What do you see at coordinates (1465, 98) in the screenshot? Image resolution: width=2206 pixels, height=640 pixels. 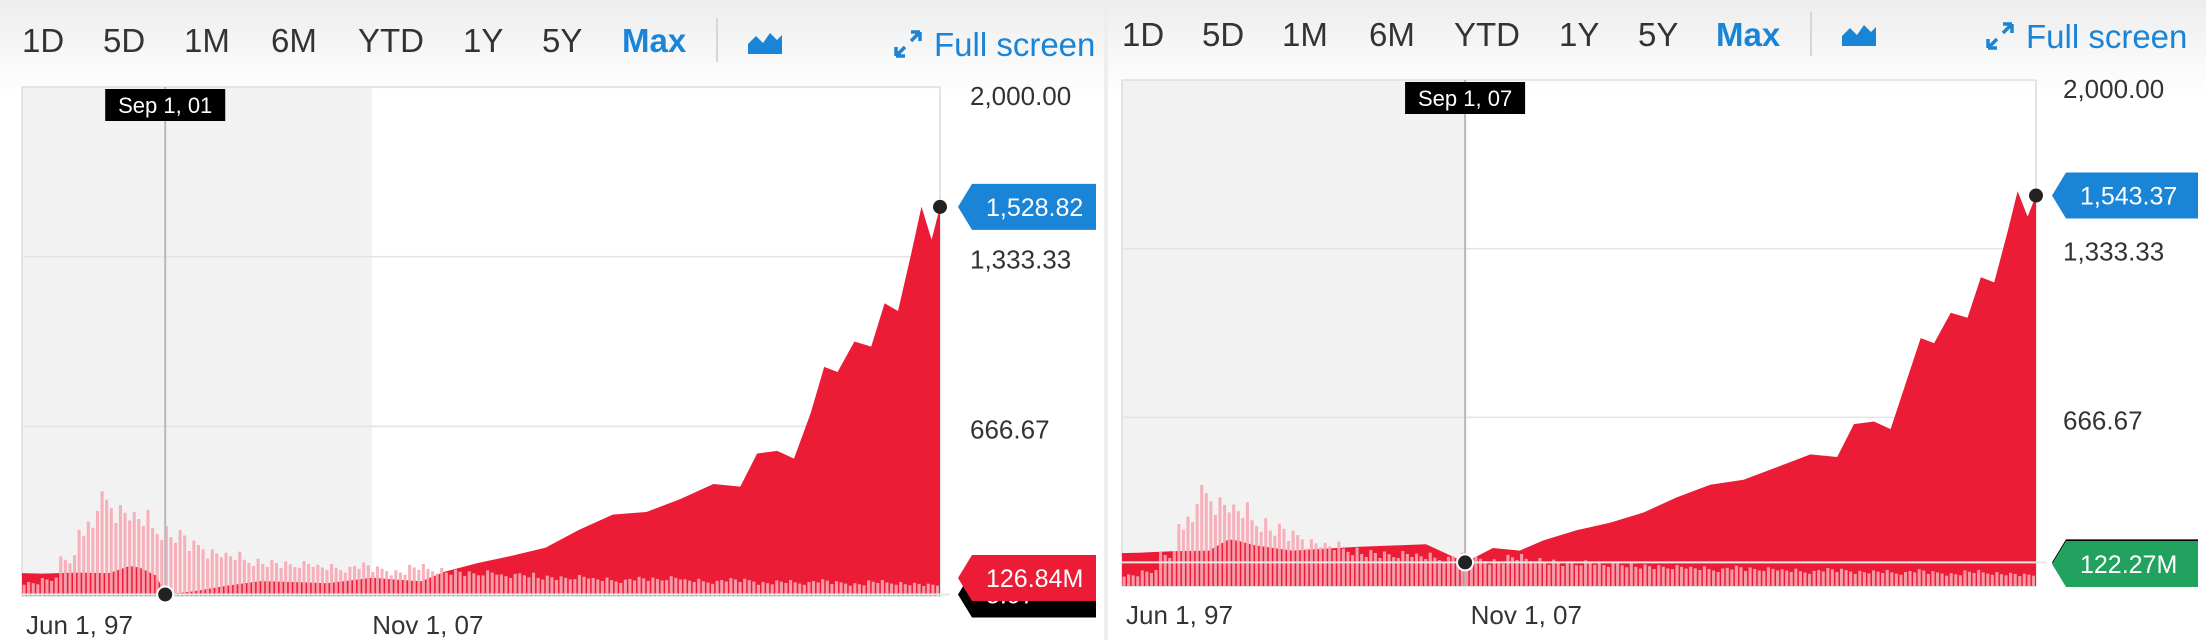 I see `crosshair-date-badge` at bounding box center [1465, 98].